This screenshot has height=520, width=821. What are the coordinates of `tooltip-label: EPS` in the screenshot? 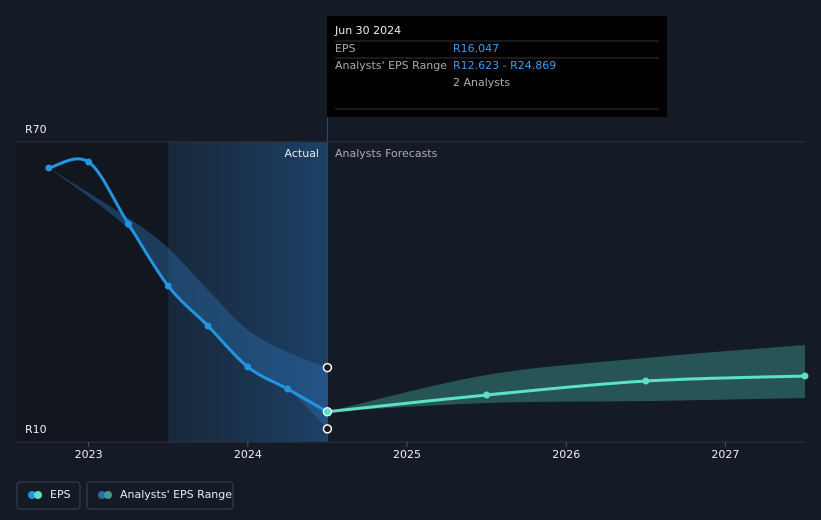 It's located at (345, 48).